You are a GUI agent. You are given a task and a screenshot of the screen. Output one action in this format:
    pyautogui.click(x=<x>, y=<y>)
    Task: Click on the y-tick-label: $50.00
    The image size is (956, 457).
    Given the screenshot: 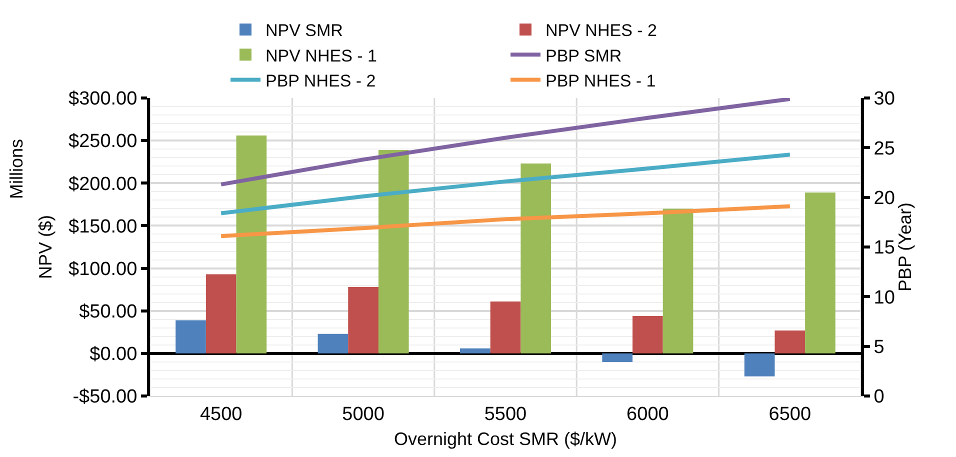 What is the action you would take?
    pyautogui.click(x=108, y=312)
    